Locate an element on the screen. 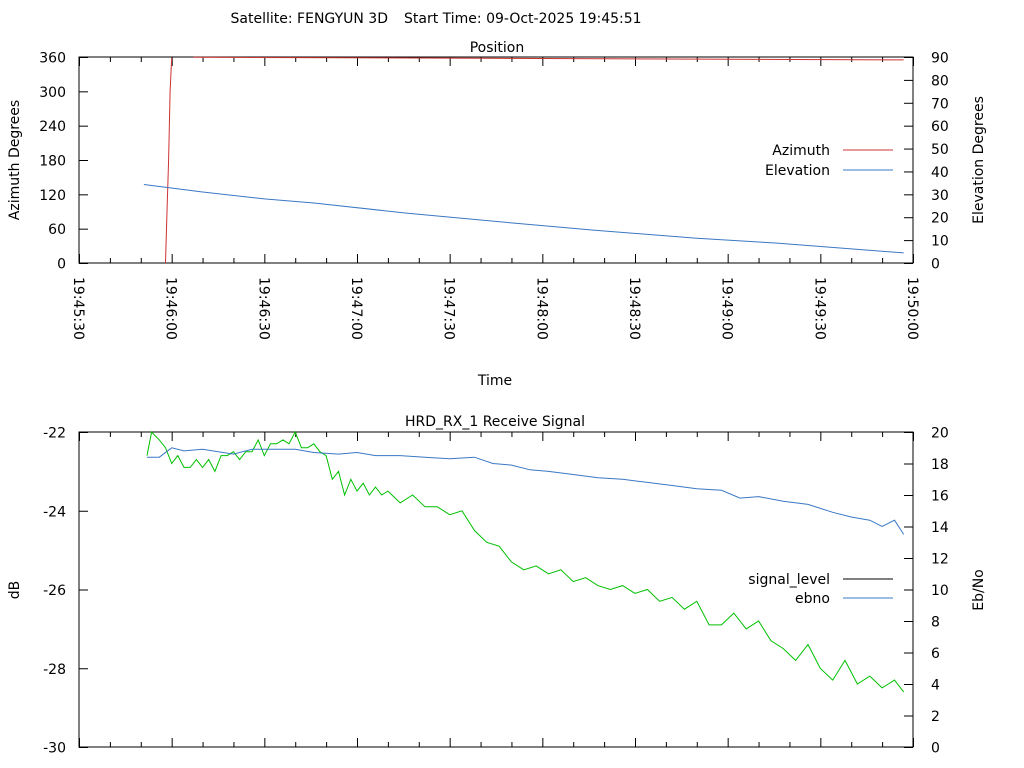 This screenshot has height=768, width=1024. header-start-time: Start Time: 09-Oct-2025 19:45:51 is located at coordinates (523, 19).